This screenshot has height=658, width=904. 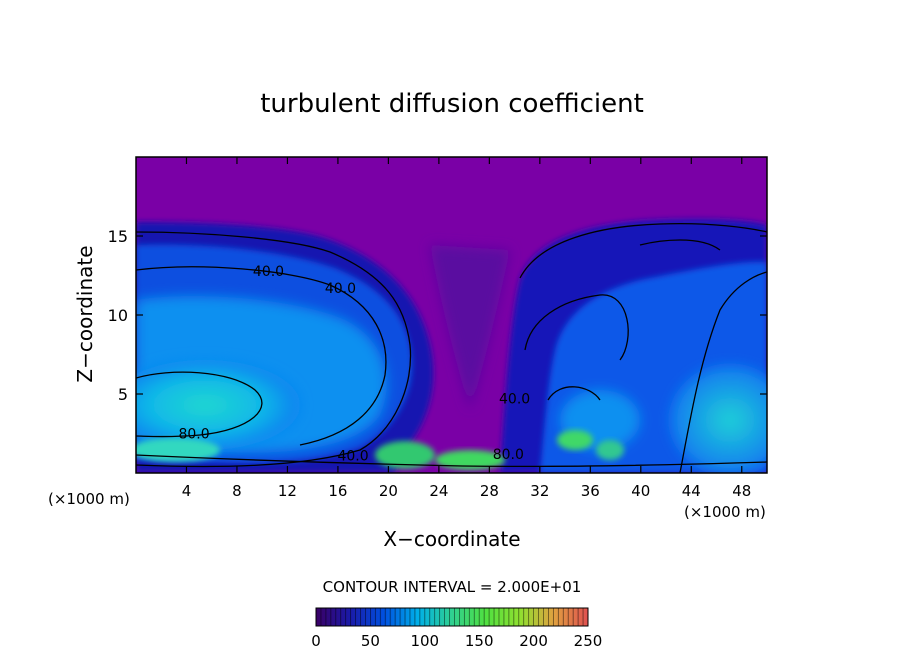 I want to click on x-unit-right: (×1000 m), so click(x=725, y=512).